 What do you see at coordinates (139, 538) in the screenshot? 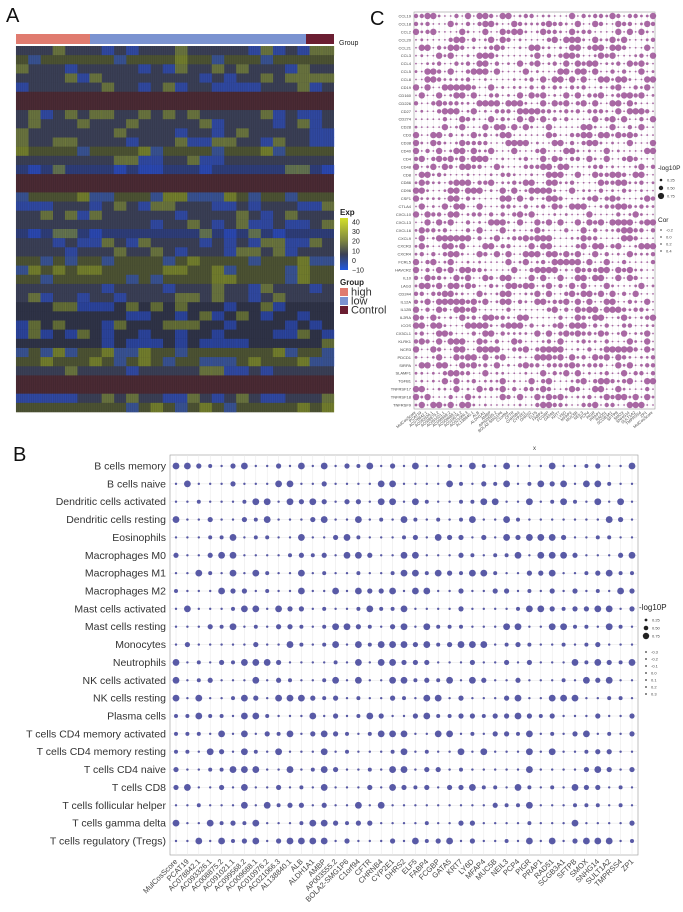
I see `panel-b-row-label: Eosinophils` at bounding box center [139, 538].